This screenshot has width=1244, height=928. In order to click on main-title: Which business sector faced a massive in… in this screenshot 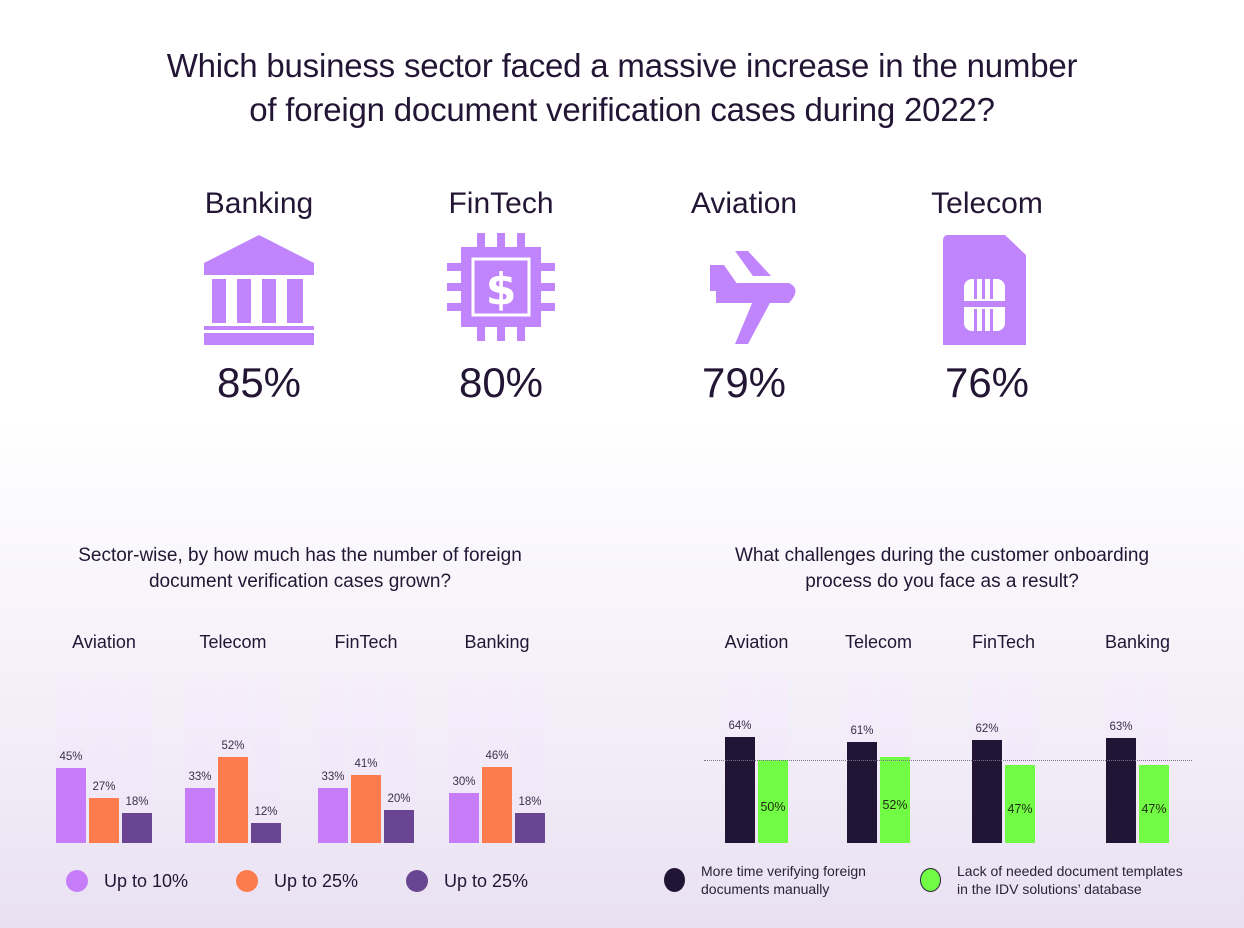, I will do `click(622, 88)`.